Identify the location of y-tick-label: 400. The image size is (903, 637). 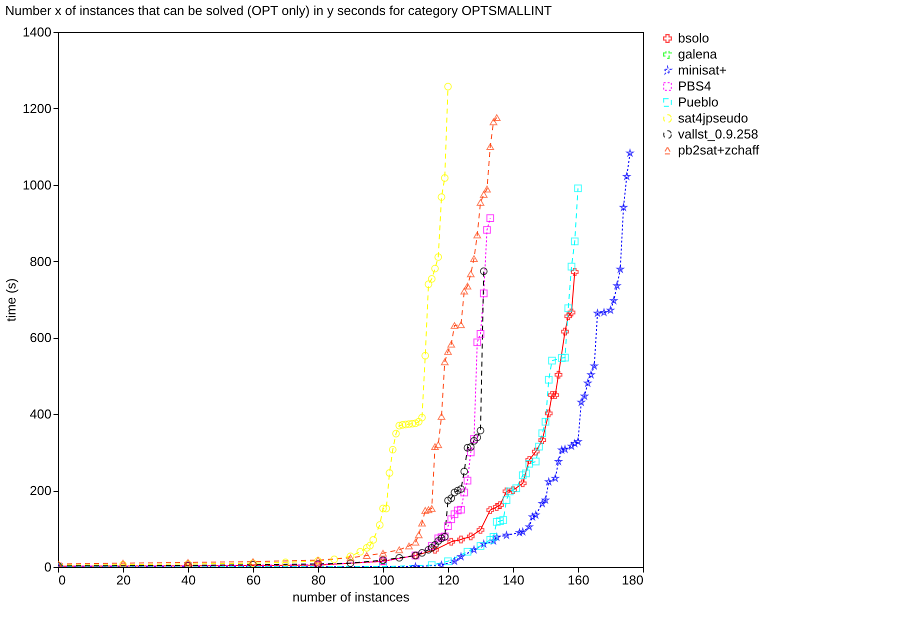
(41, 414).